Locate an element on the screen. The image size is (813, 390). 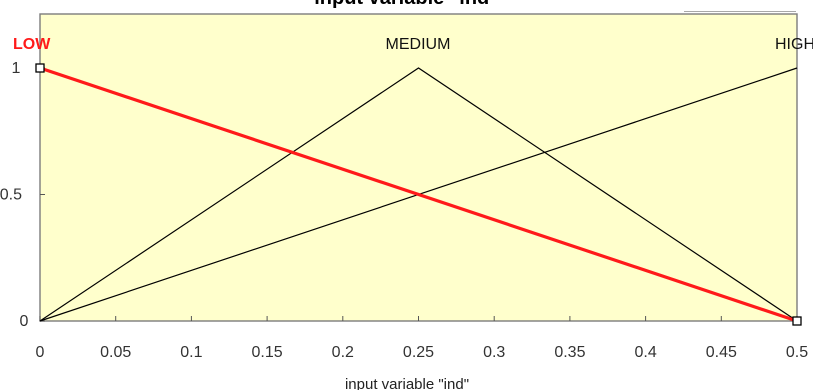
low-membership-label: LOW is located at coordinates (32, 44).